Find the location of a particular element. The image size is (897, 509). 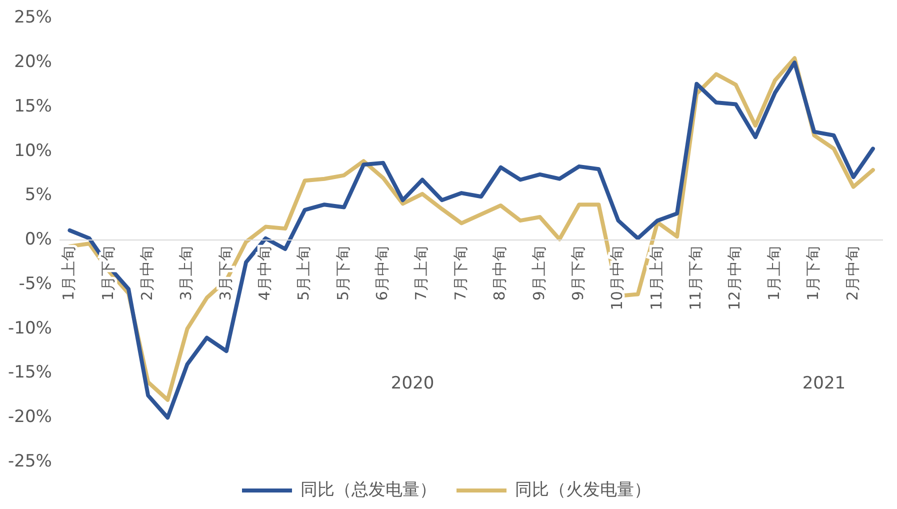

y-tick-label: 0% is located at coordinates (38, 240).